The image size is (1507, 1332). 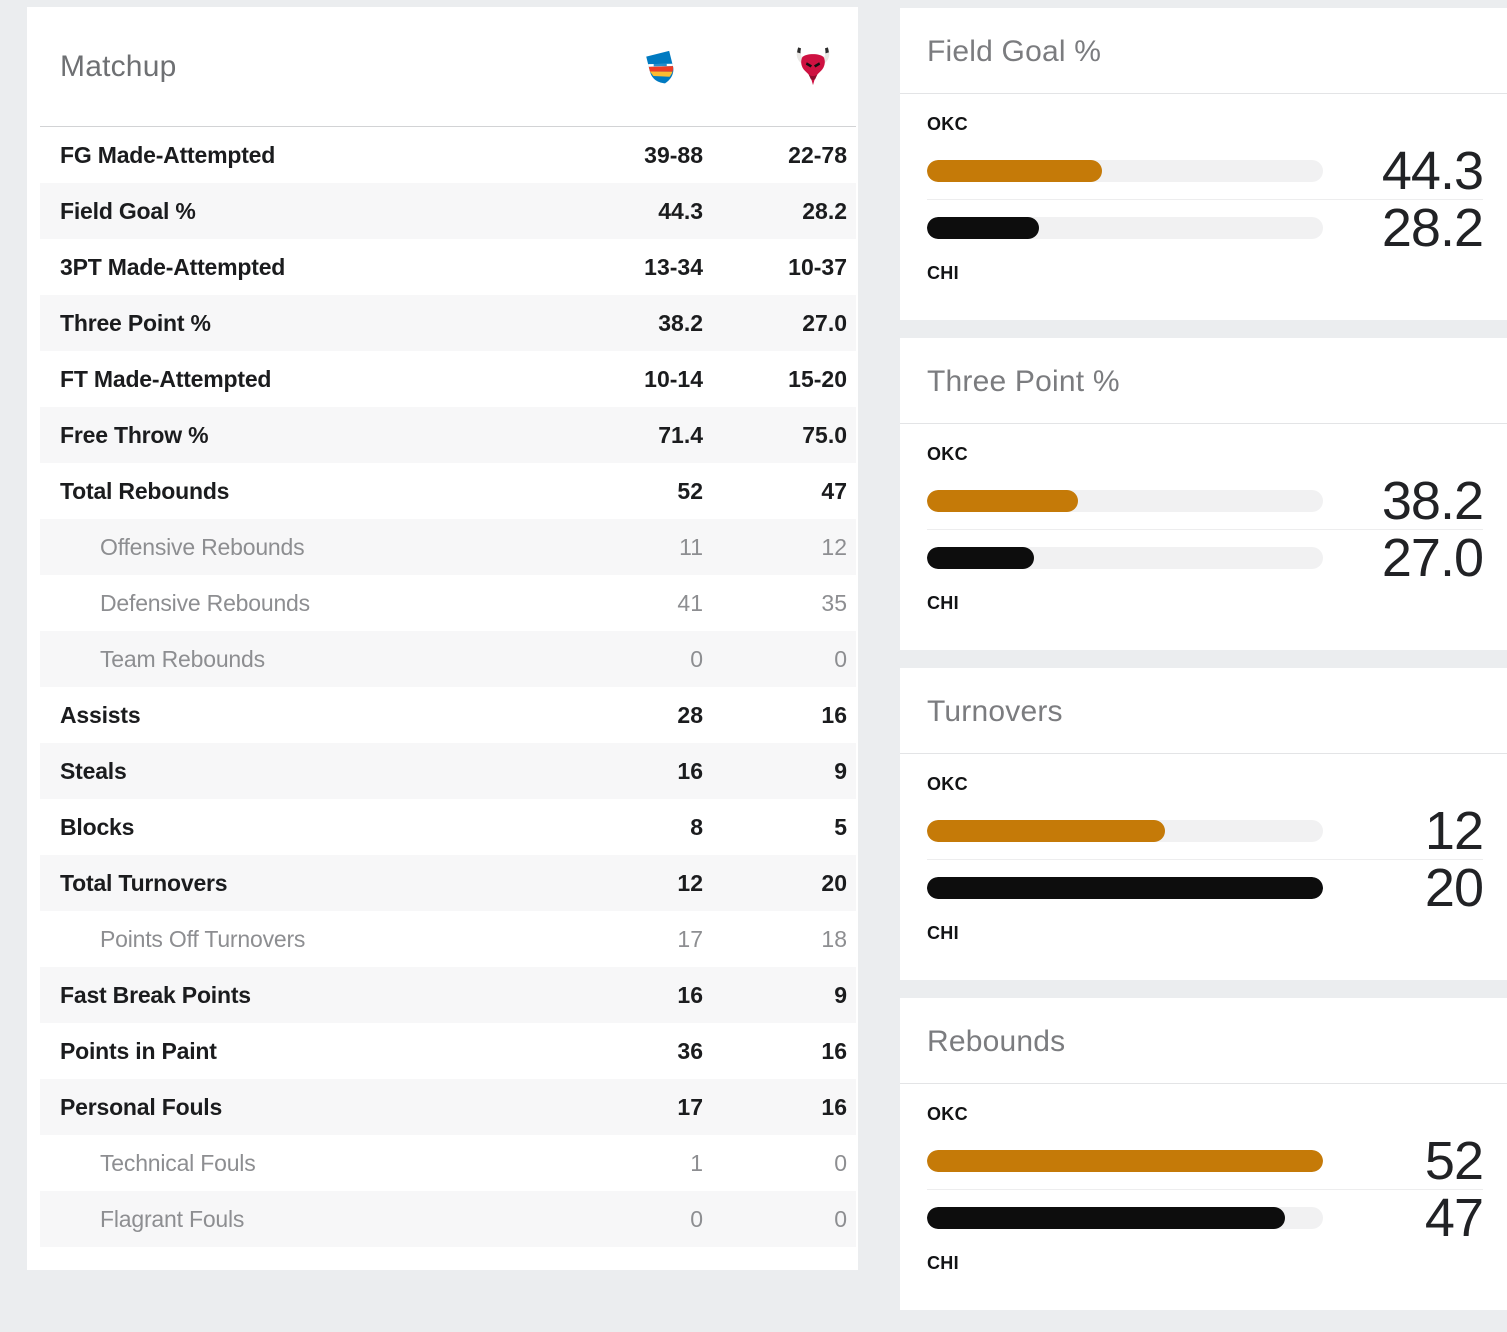 What do you see at coordinates (173, 266) in the screenshot?
I see `stat-label: 3PT Made-Attempted` at bounding box center [173, 266].